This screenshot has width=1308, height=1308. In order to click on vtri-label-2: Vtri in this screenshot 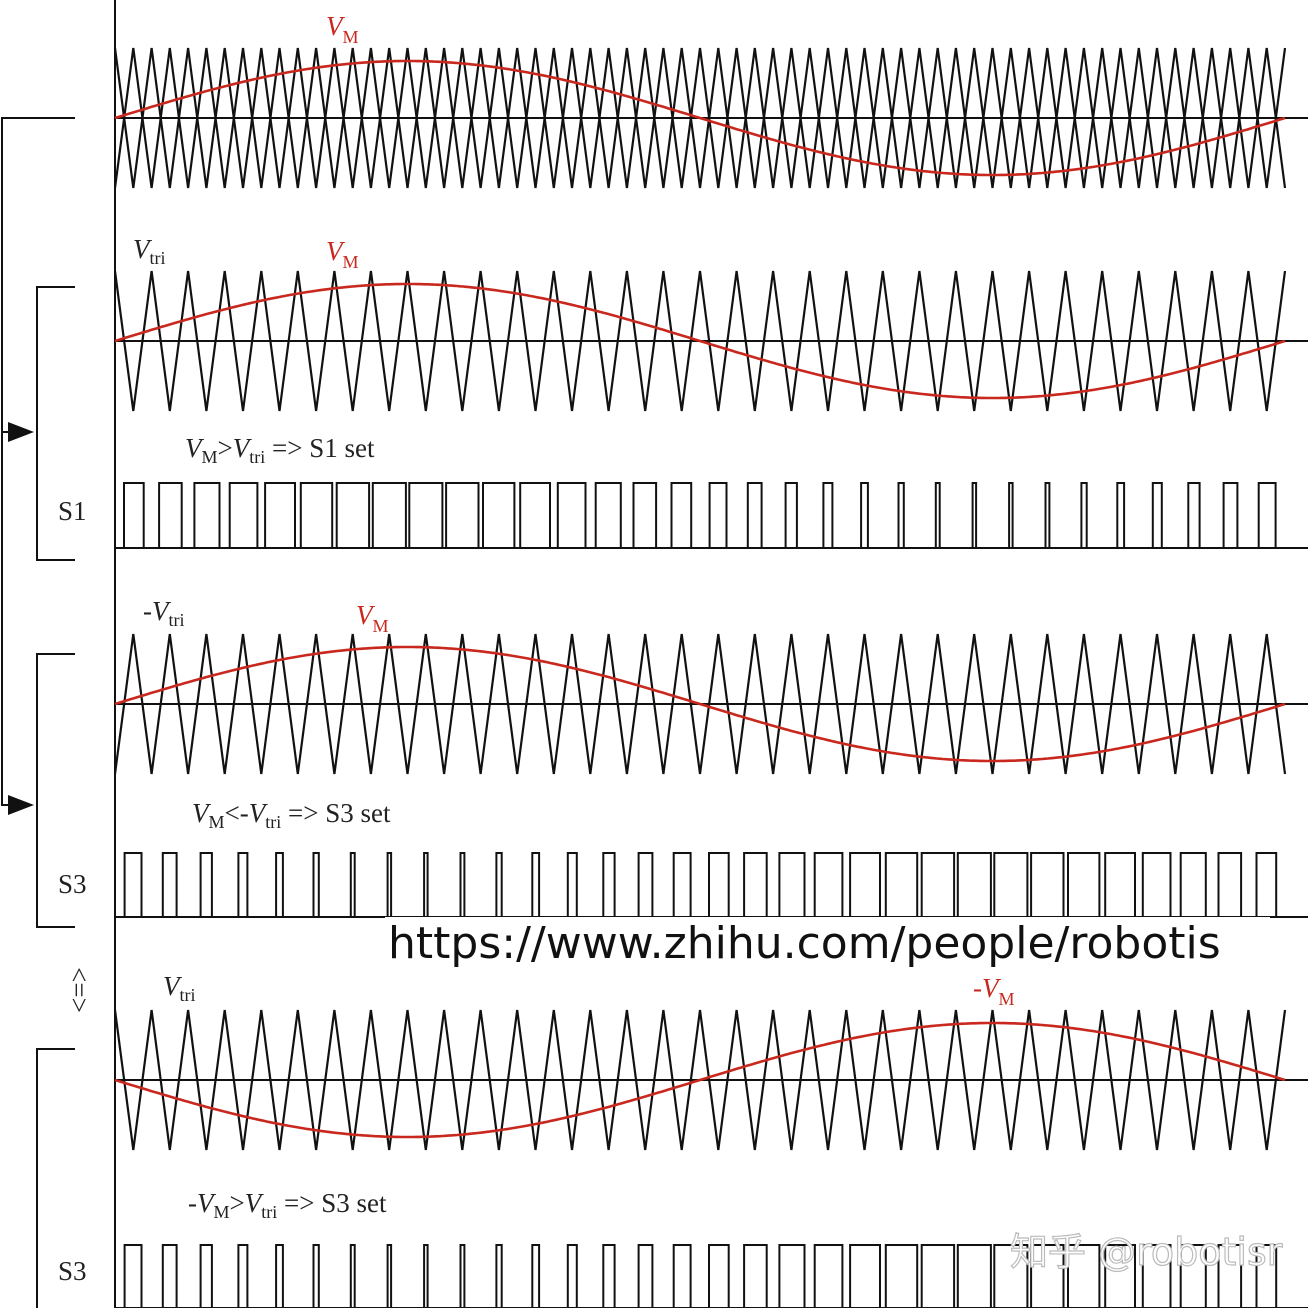, I will do `click(149, 251)`.